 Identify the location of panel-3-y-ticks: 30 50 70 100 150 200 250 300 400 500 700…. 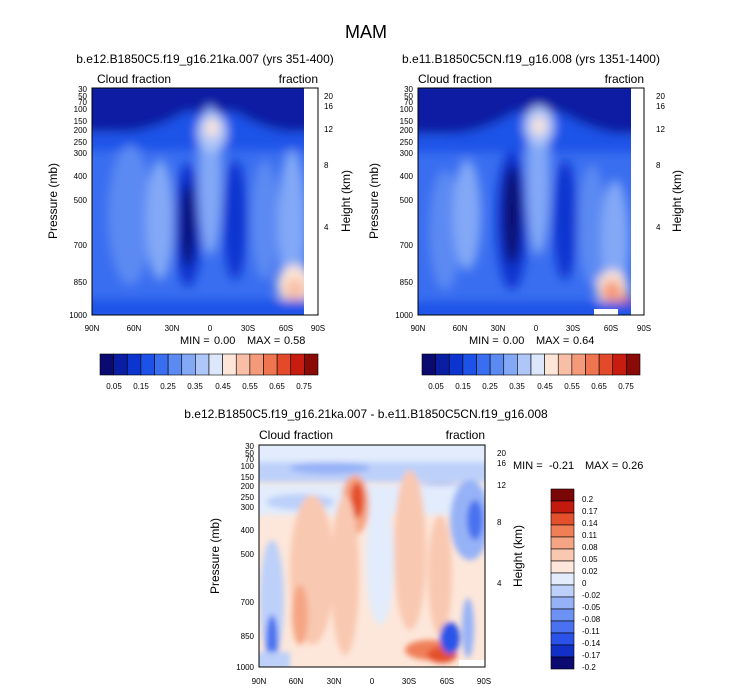
(245, 557).